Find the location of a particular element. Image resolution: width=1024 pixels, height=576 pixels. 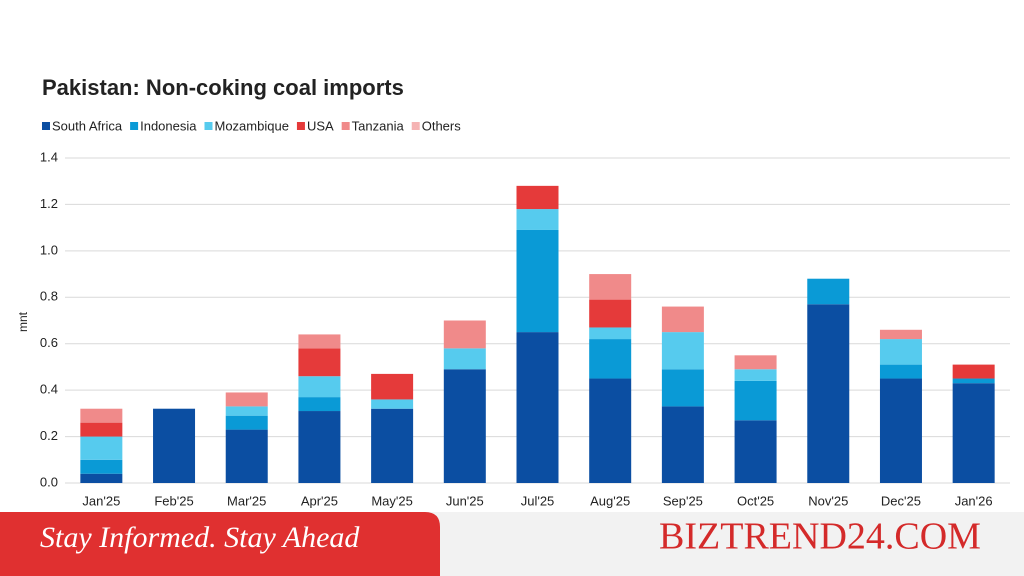

x-tick-label: Jun'25 is located at coordinates (465, 500).